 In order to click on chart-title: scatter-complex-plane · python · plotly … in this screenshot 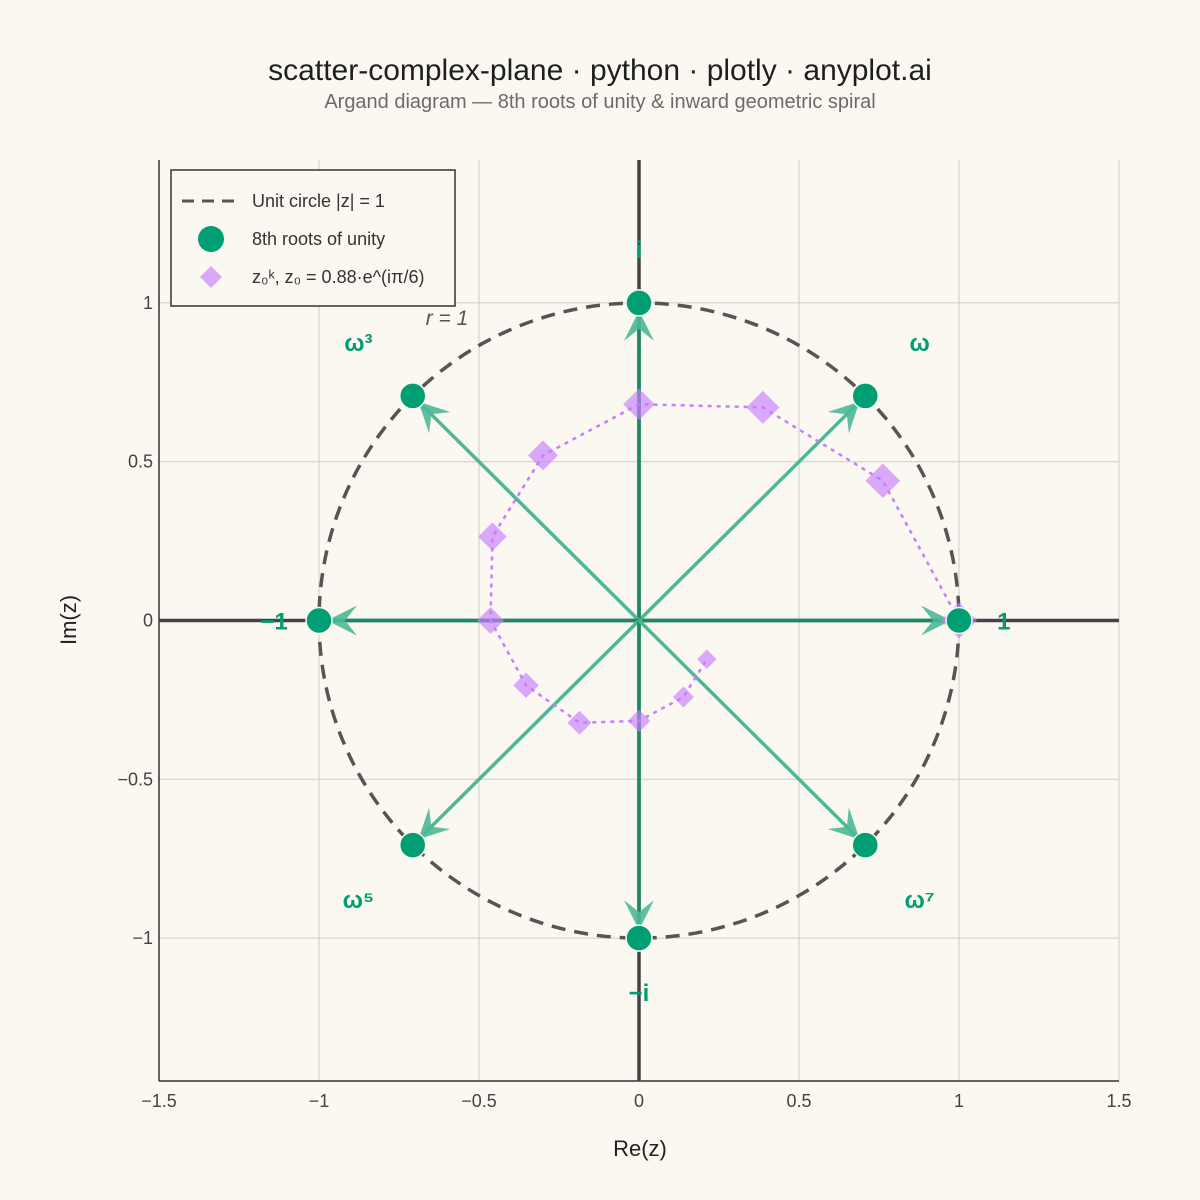, I will do `click(600, 70)`.